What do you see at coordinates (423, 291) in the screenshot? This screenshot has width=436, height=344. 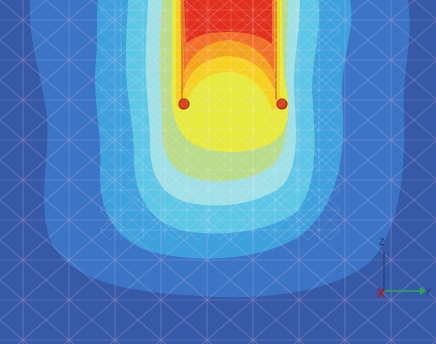 I see `triad-y-arrowhead` at bounding box center [423, 291].